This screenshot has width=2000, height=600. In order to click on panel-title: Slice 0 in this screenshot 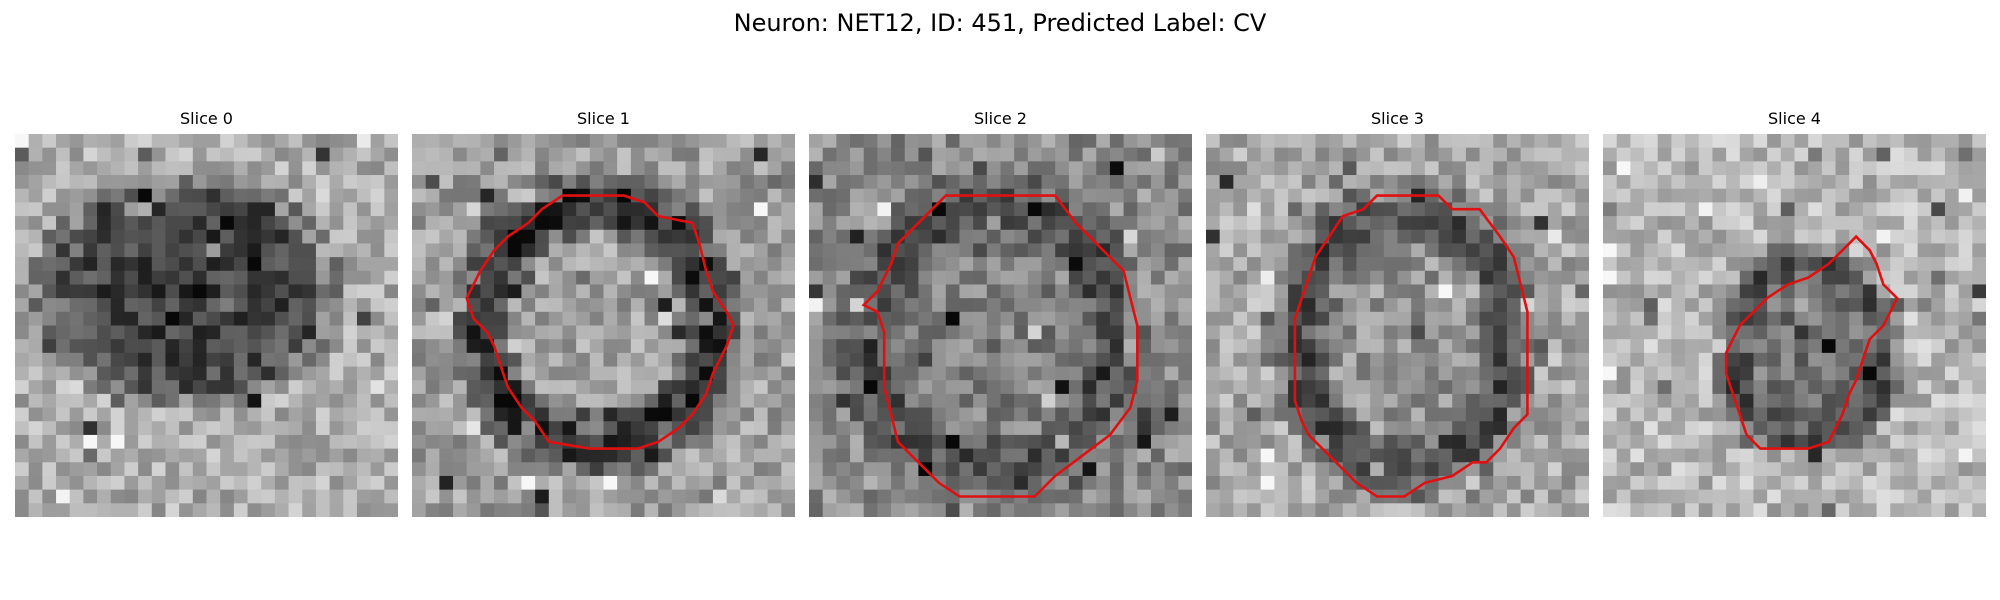, I will do `click(206, 118)`.